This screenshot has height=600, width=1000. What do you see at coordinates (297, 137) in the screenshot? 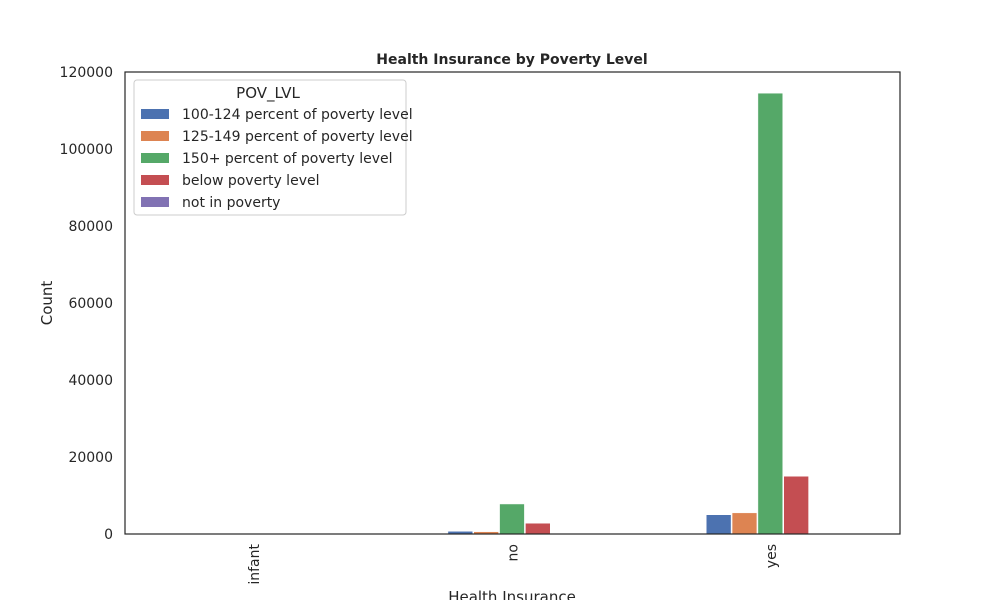
I see `legend-label-1: 125-149 percent of poverty level` at bounding box center [297, 137].